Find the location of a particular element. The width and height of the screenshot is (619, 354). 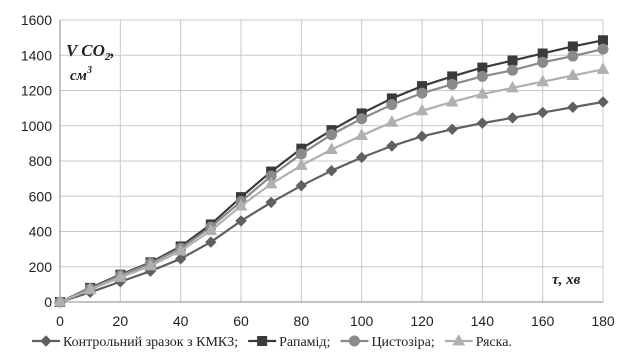

y-tick-label: 0 is located at coordinates (48, 302).